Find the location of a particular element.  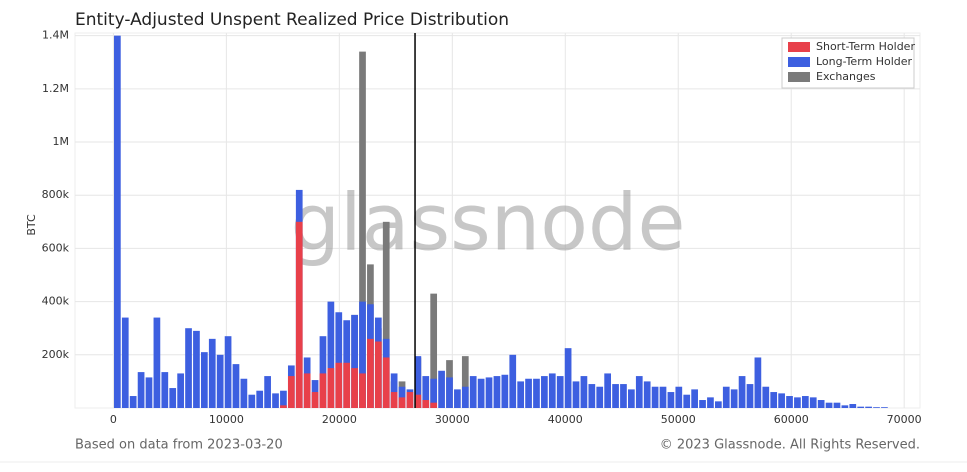

x-tick-label: 30000 is located at coordinates (452, 419).